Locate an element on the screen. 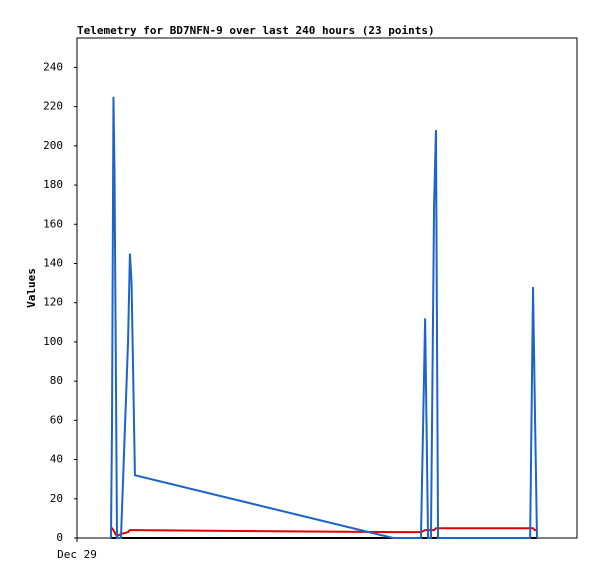 The image size is (597, 579). y-tick-label: 220 is located at coordinates (53, 106).